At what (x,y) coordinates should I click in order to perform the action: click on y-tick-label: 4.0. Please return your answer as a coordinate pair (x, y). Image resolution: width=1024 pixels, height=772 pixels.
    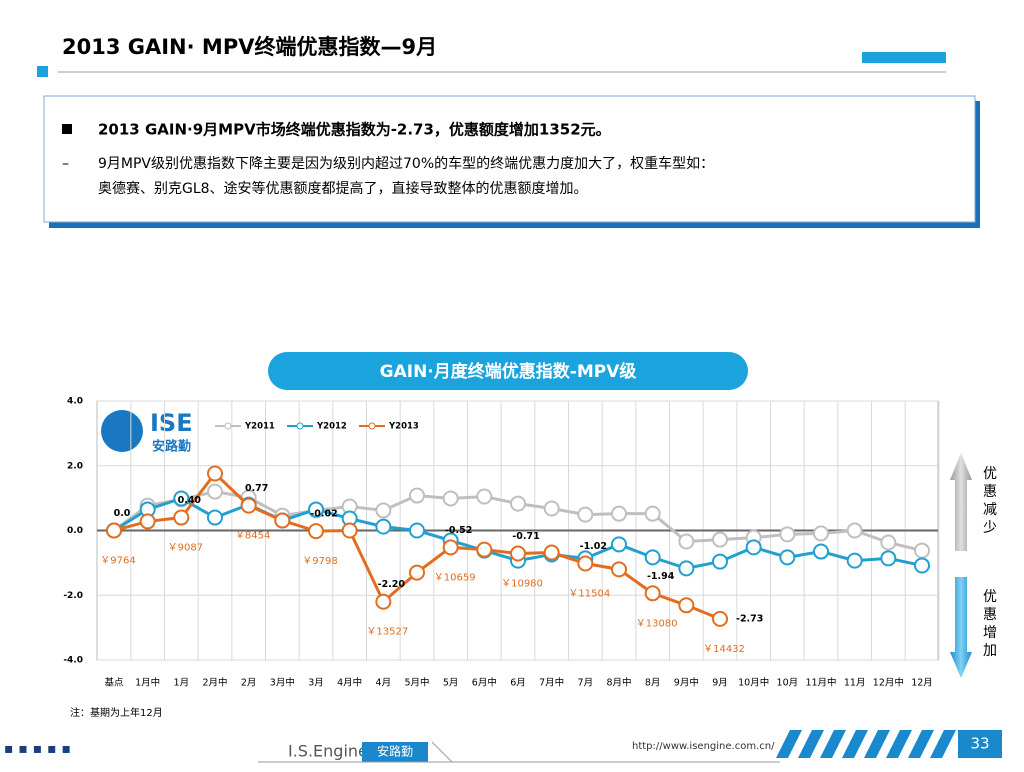
    Looking at the image, I should click on (75, 402).